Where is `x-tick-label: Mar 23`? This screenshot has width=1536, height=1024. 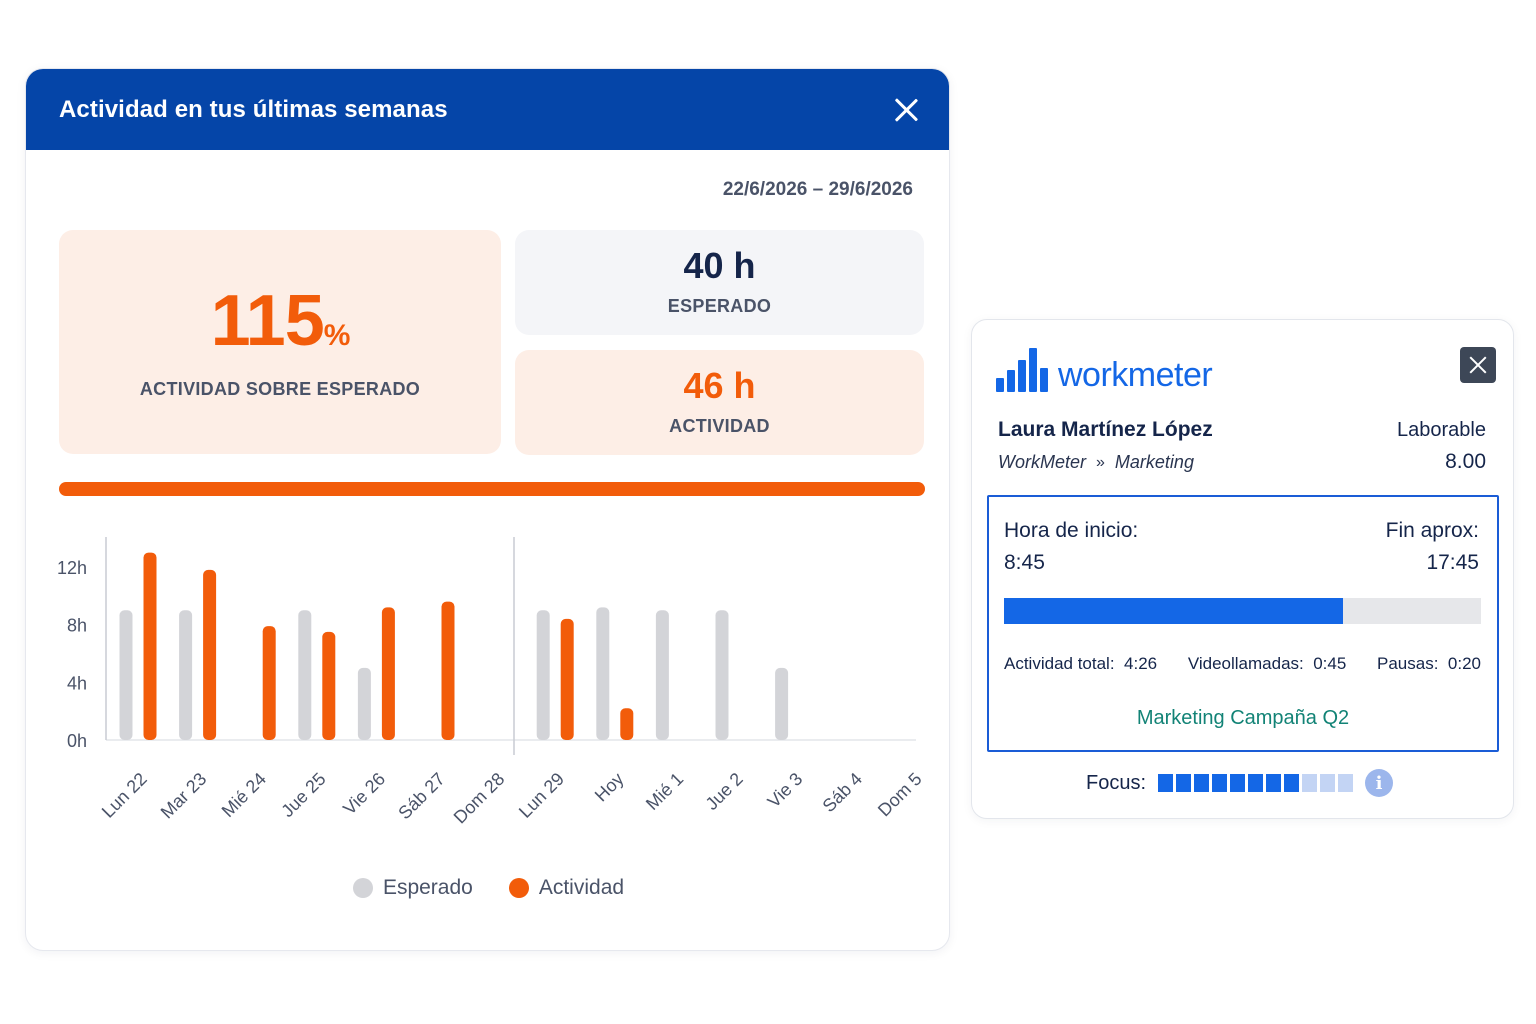 x-tick-label: Mar 23 is located at coordinates (184, 796).